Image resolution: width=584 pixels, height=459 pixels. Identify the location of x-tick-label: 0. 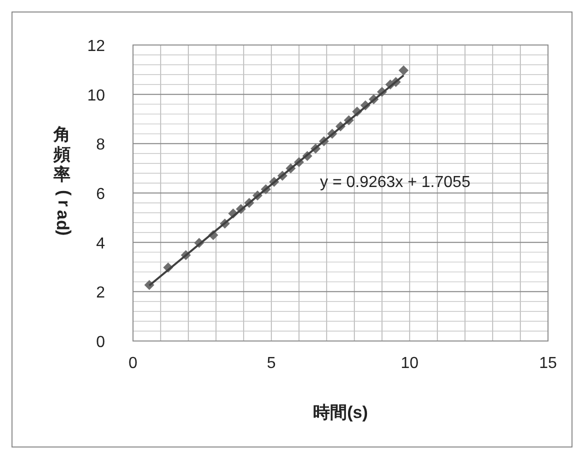
(133, 363).